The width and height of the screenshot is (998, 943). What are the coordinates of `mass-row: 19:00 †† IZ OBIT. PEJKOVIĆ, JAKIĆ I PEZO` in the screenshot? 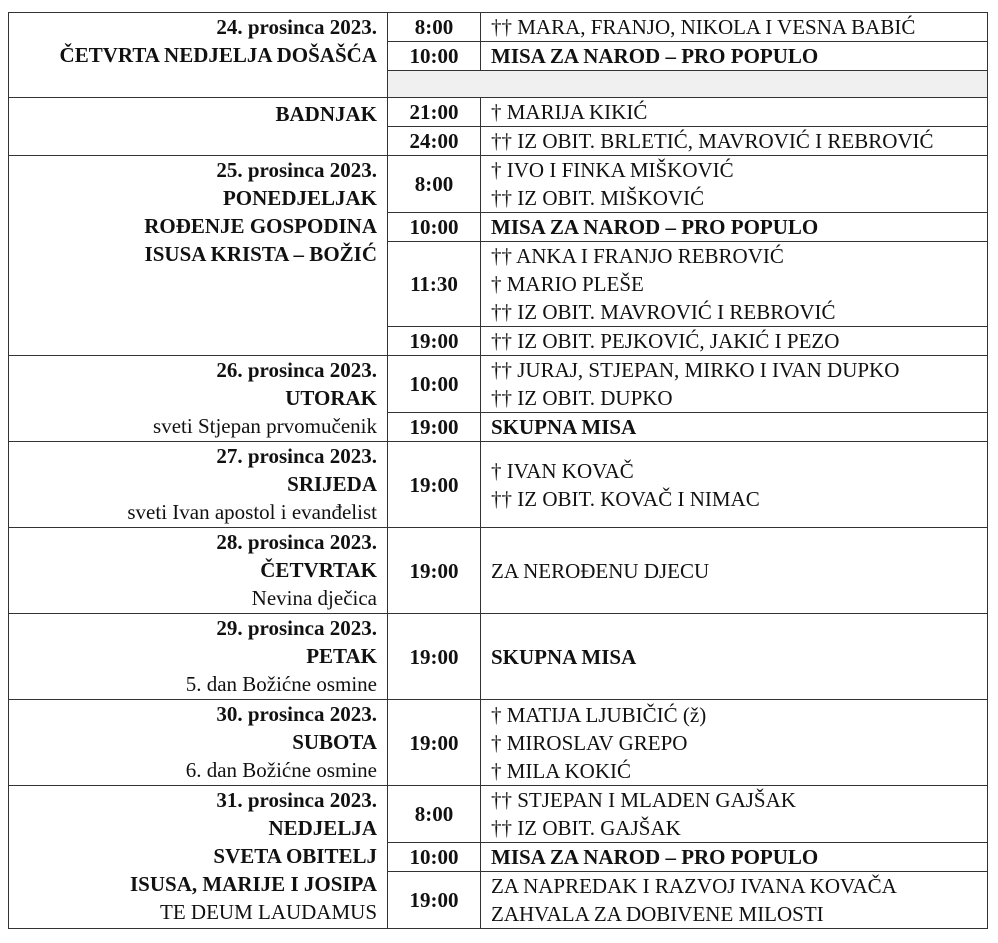 It's located at (498, 341).